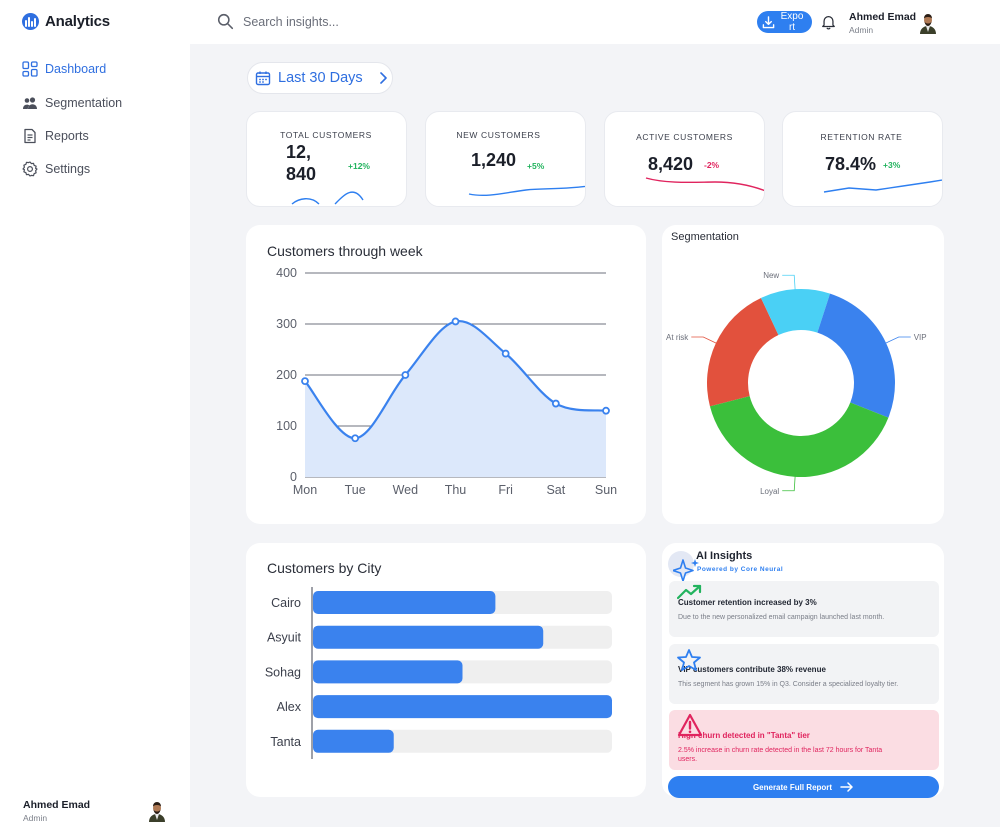 The image size is (1000, 827). I want to click on sidebar-item-dashboard: Dashboard, so click(64, 69).